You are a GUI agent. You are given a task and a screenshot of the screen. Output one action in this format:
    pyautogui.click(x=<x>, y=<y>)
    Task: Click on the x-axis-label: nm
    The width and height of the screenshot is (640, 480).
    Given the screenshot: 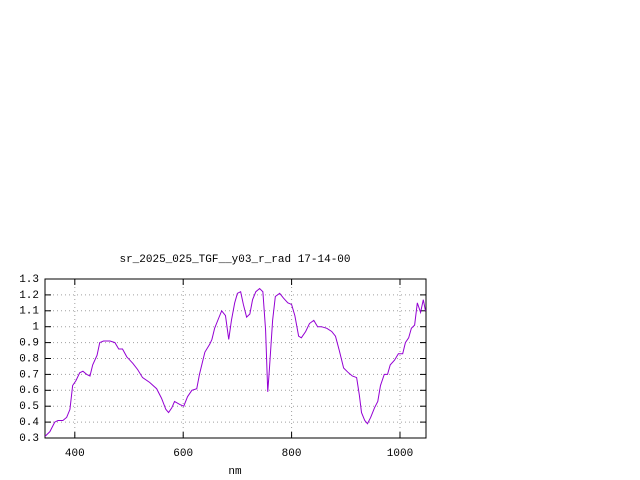 What is the action you would take?
    pyautogui.click(x=235, y=472)
    